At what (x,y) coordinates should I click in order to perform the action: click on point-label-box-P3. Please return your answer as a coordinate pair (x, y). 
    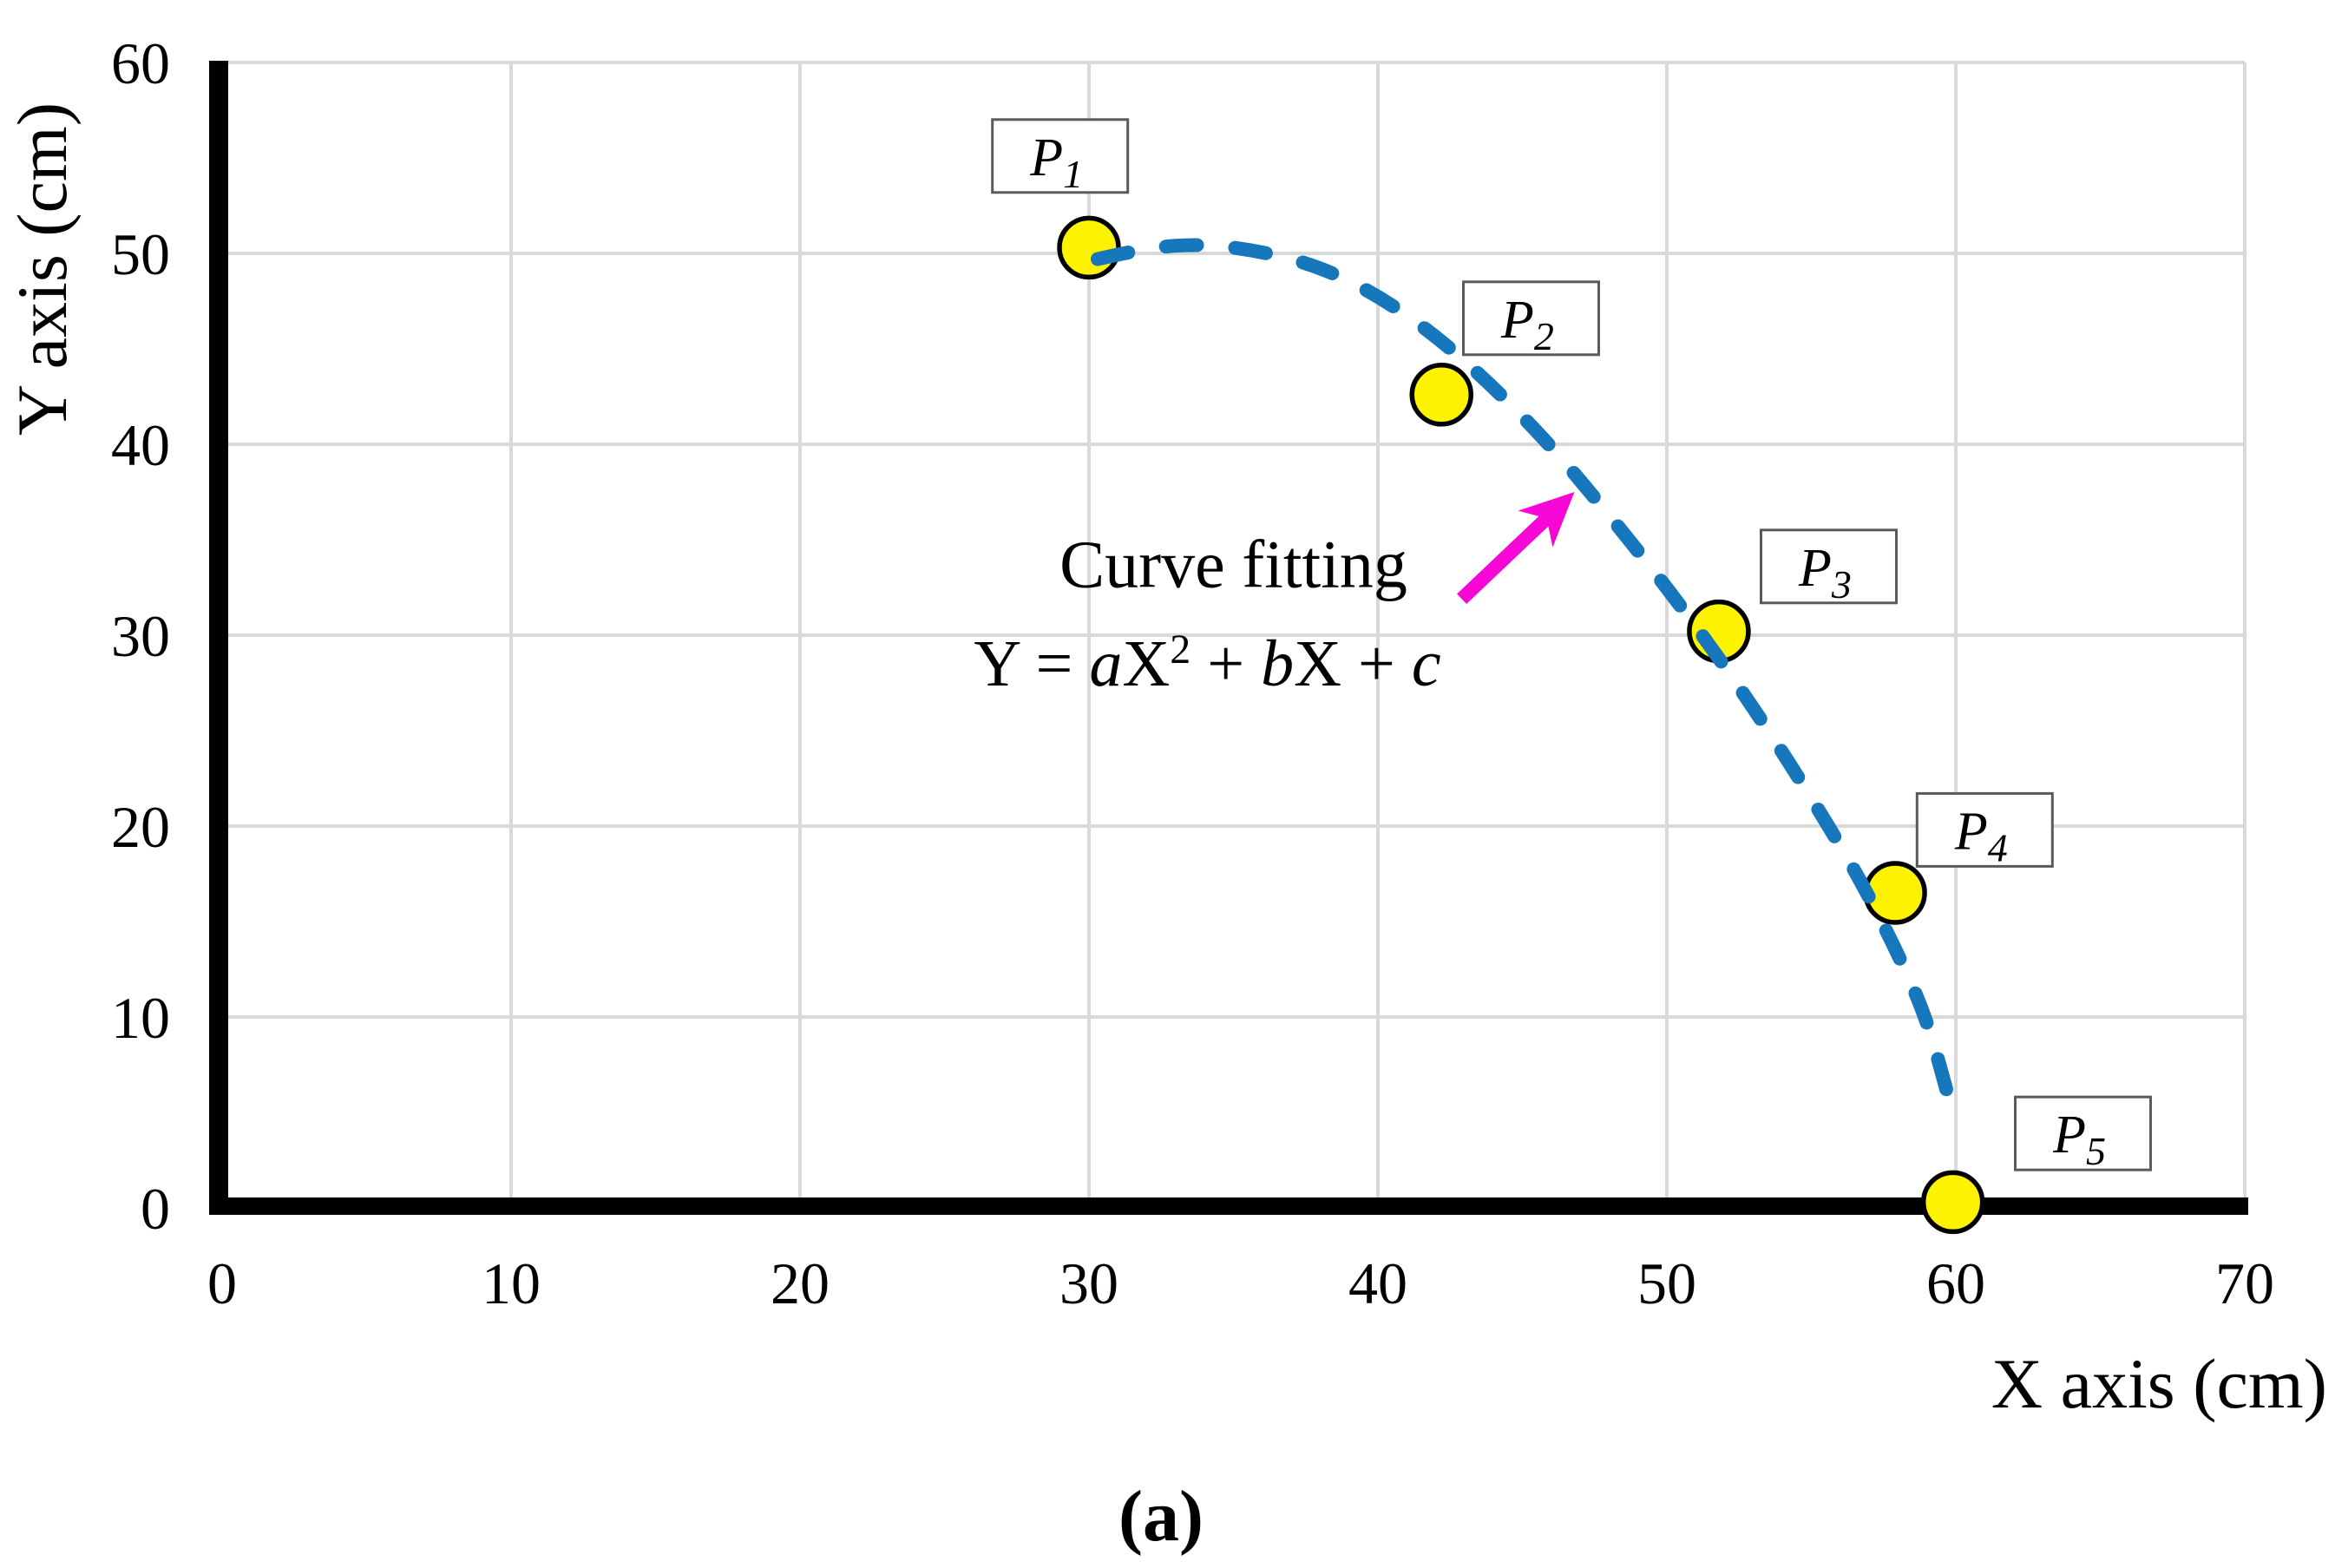
    Looking at the image, I should click on (1828, 566).